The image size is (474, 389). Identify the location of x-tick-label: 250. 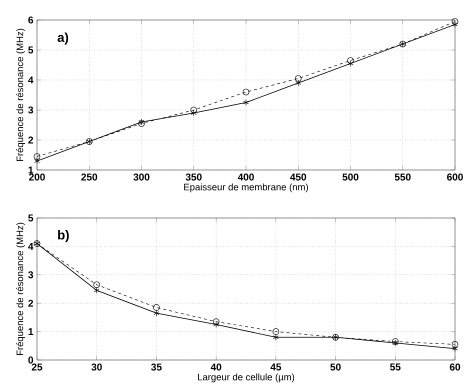
(89, 177).